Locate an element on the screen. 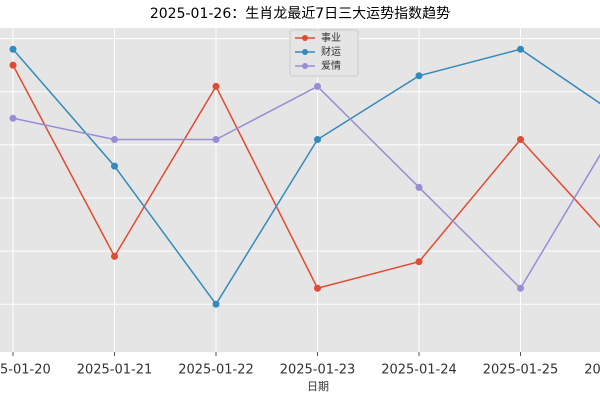  x-axis-label: 日期 is located at coordinates (318, 386).